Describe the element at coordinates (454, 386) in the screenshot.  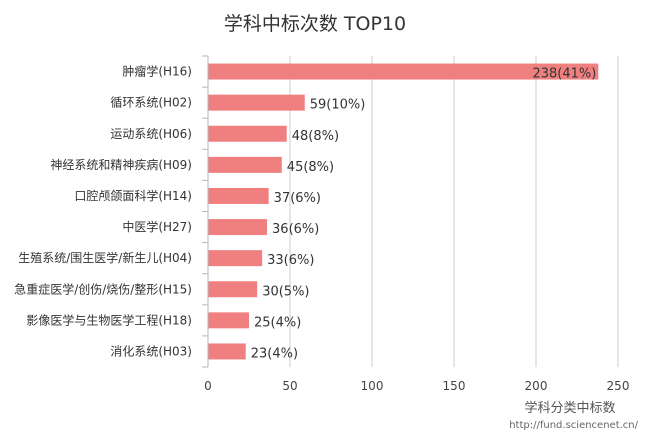
I see `x-tick-label: 150` at that location.